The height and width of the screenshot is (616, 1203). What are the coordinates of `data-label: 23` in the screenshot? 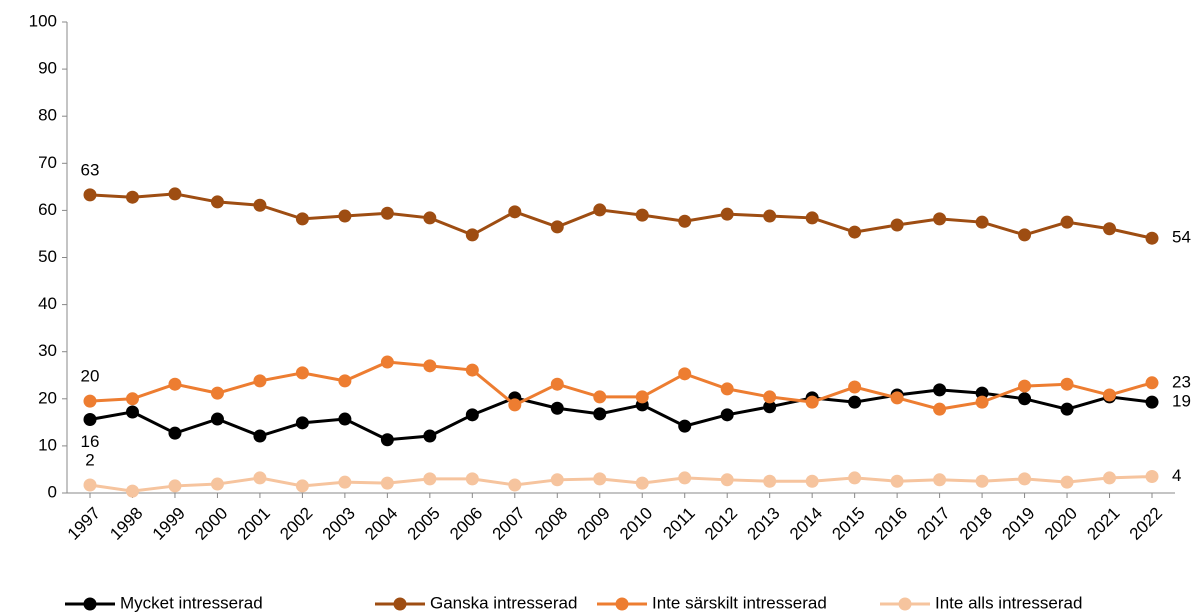 It's located at (1181, 381).